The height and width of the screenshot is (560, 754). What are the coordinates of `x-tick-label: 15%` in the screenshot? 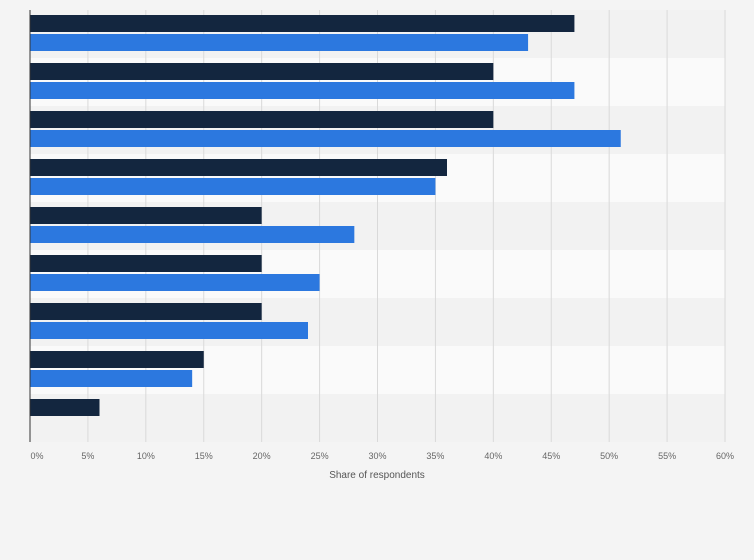 It's located at (204, 456).